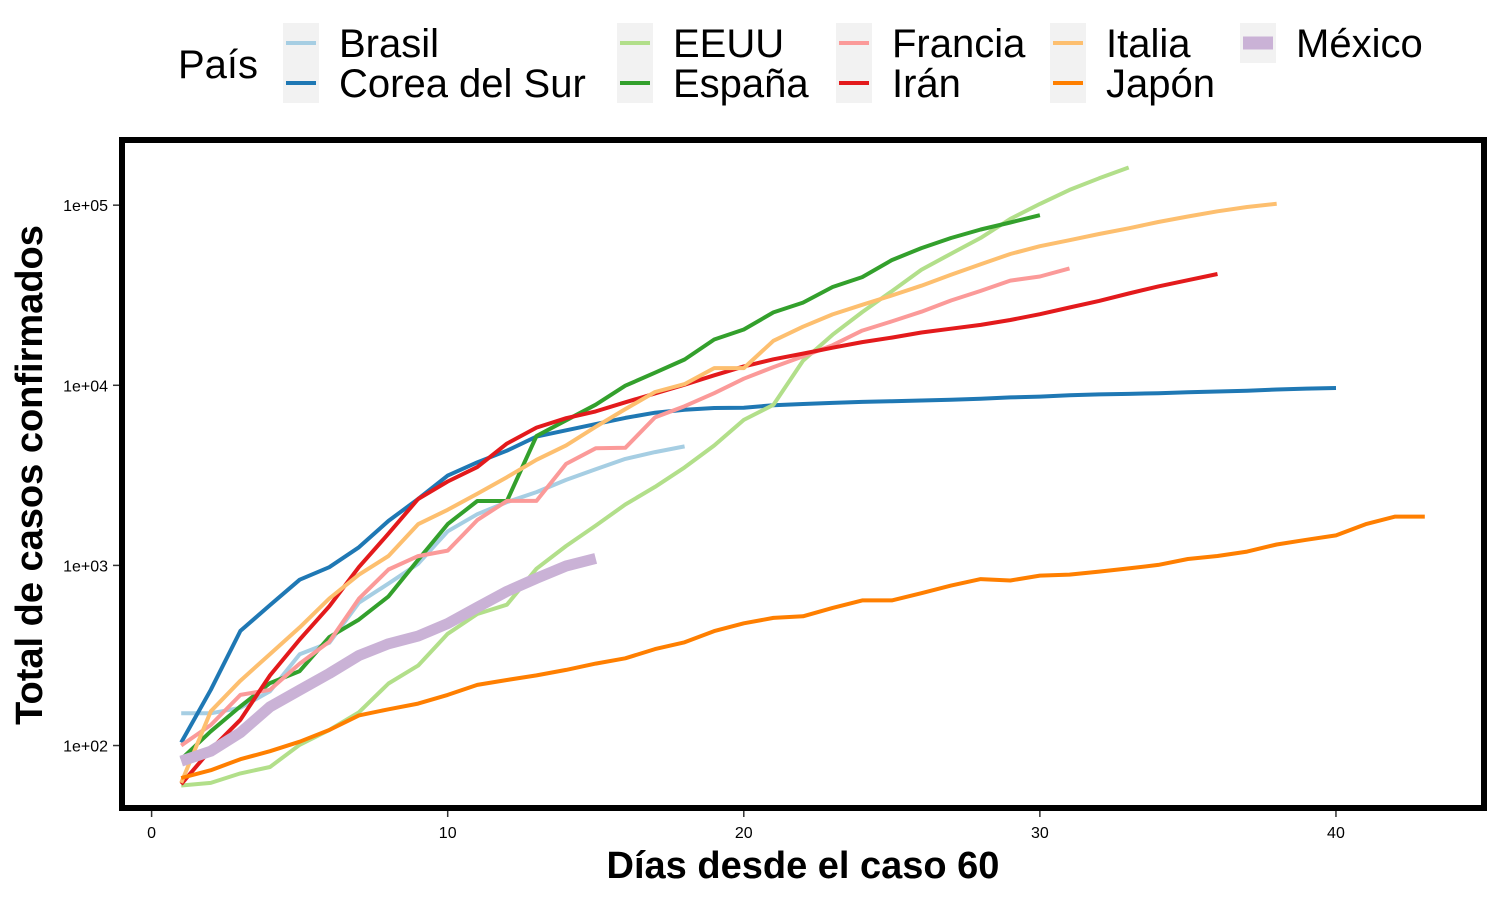 This screenshot has height=900, width=1500. What do you see at coordinates (926, 84) in the screenshot?
I see `legend-label: Irán` at bounding box center [926, 84].